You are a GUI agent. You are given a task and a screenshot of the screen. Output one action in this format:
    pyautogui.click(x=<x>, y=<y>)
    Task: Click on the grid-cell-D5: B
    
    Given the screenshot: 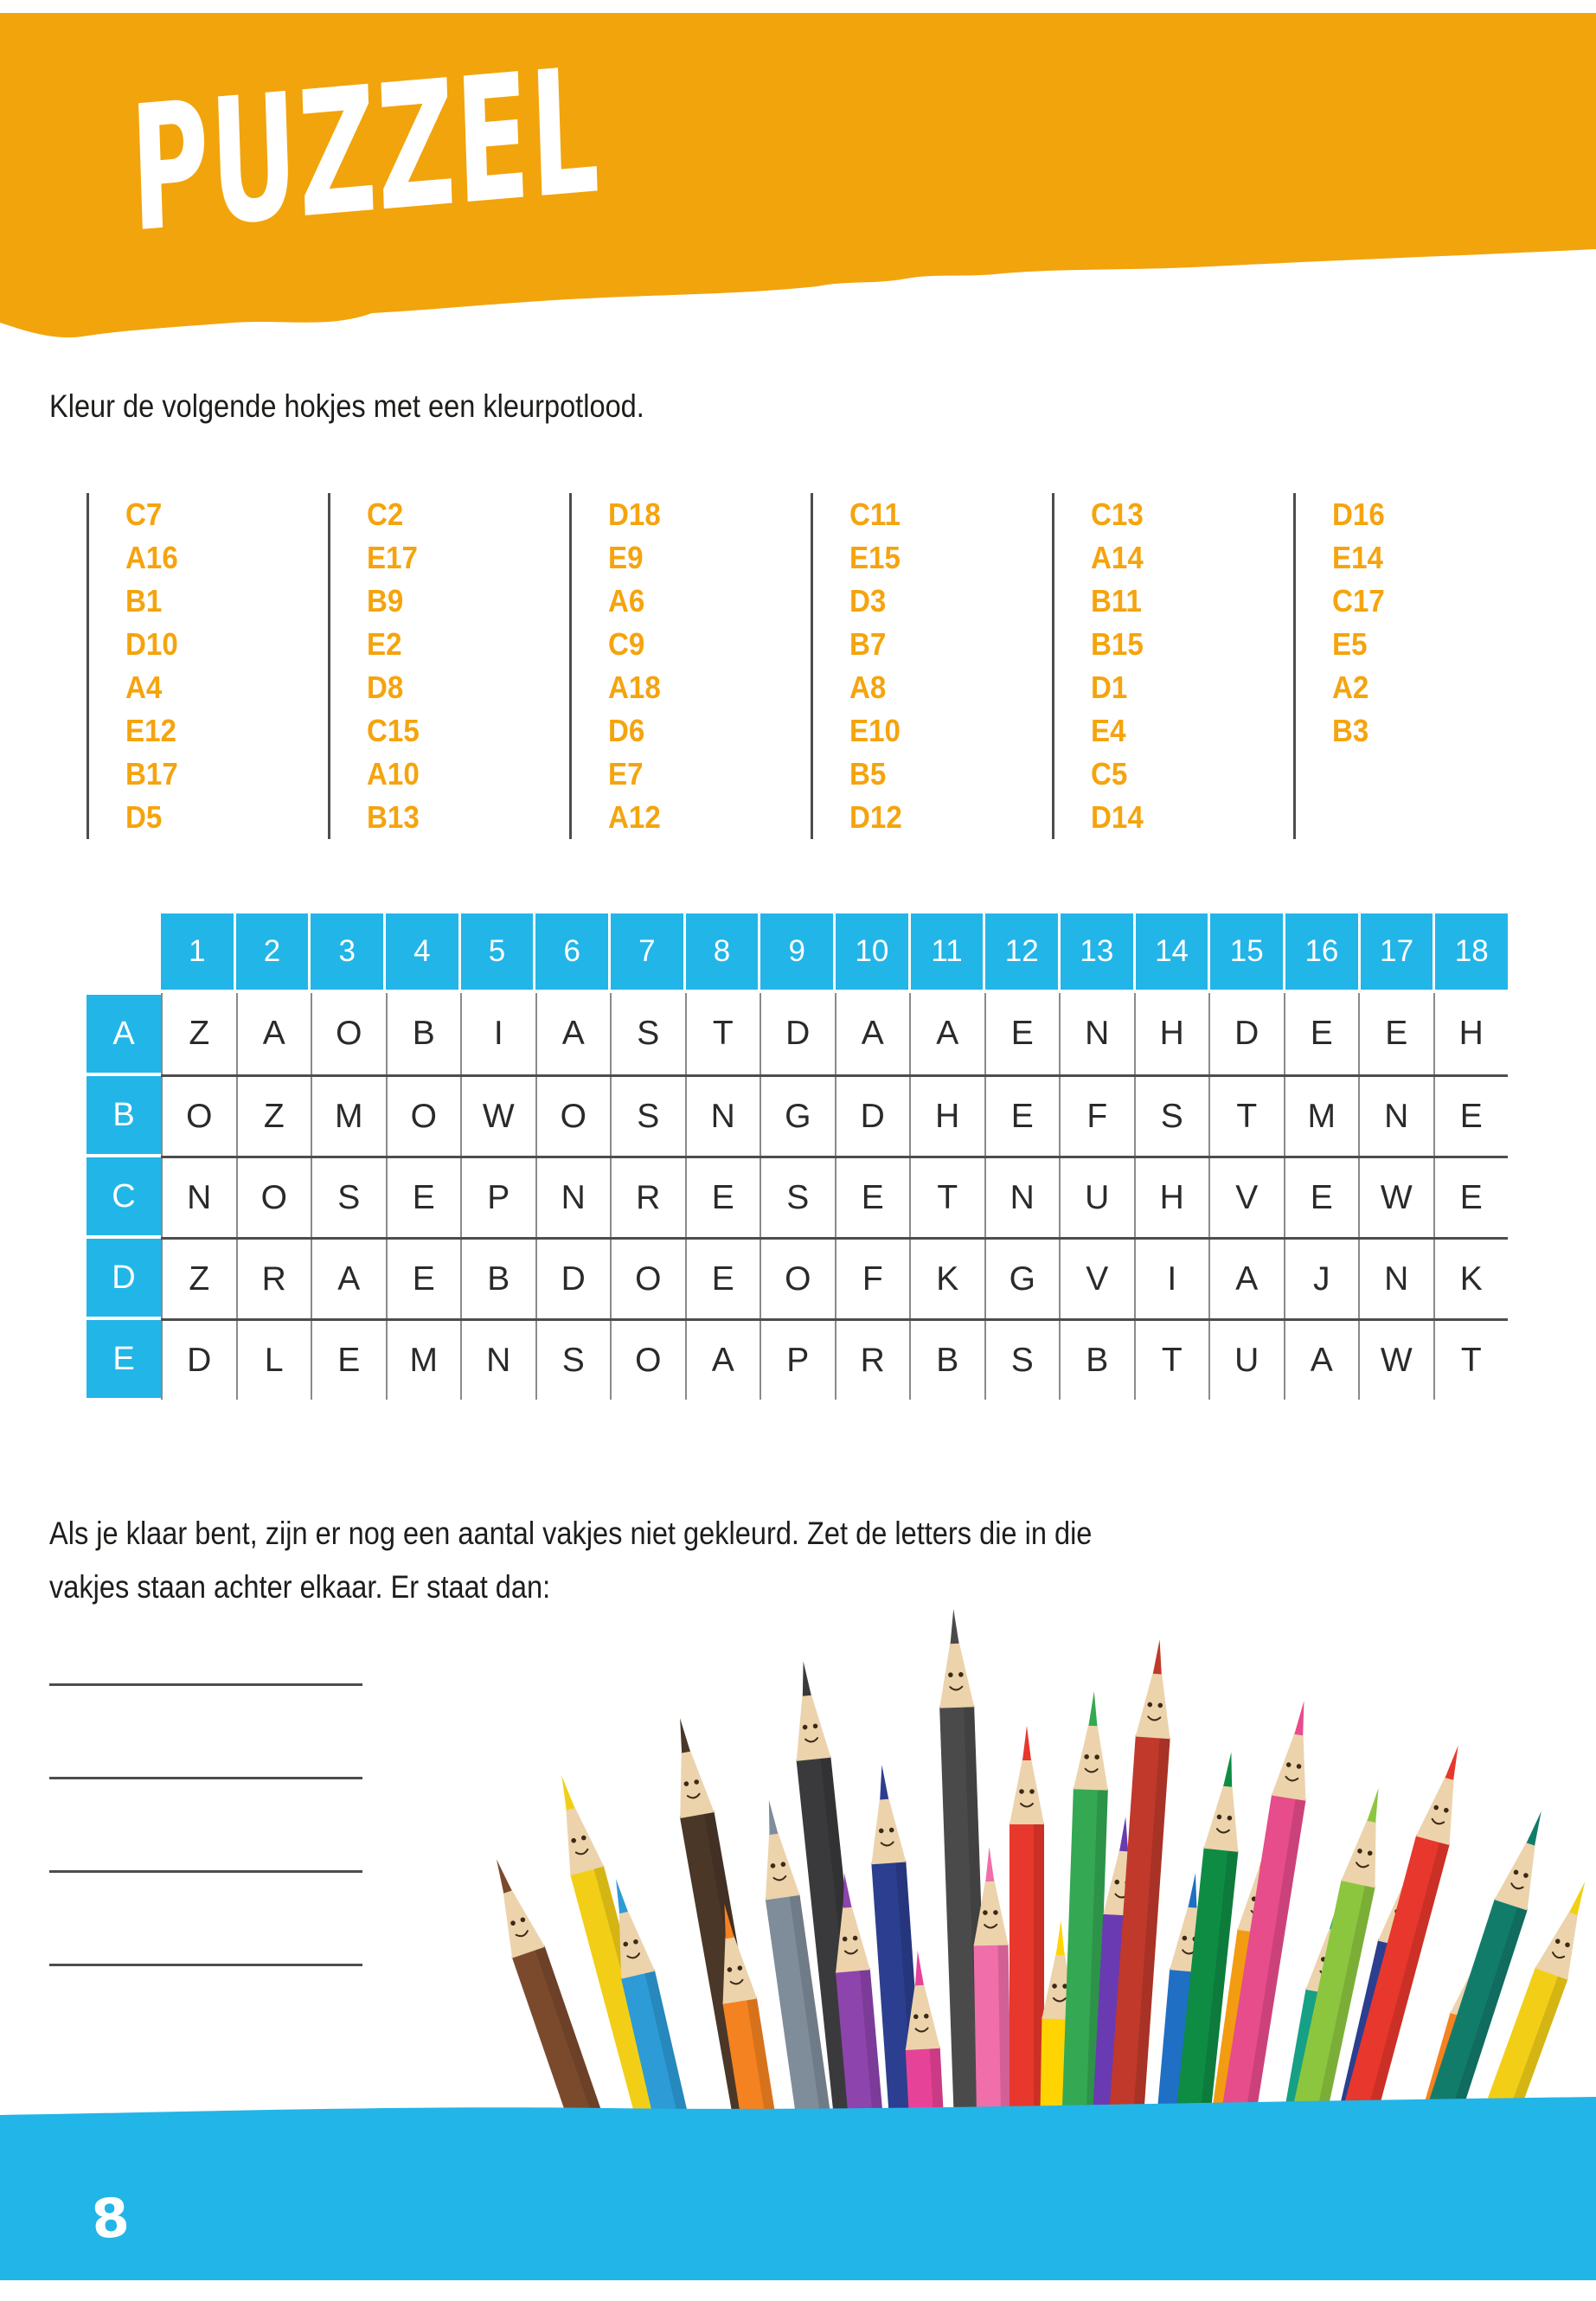 What is the action you would take?
    pyautogui.click(x=497, y=1279)
    